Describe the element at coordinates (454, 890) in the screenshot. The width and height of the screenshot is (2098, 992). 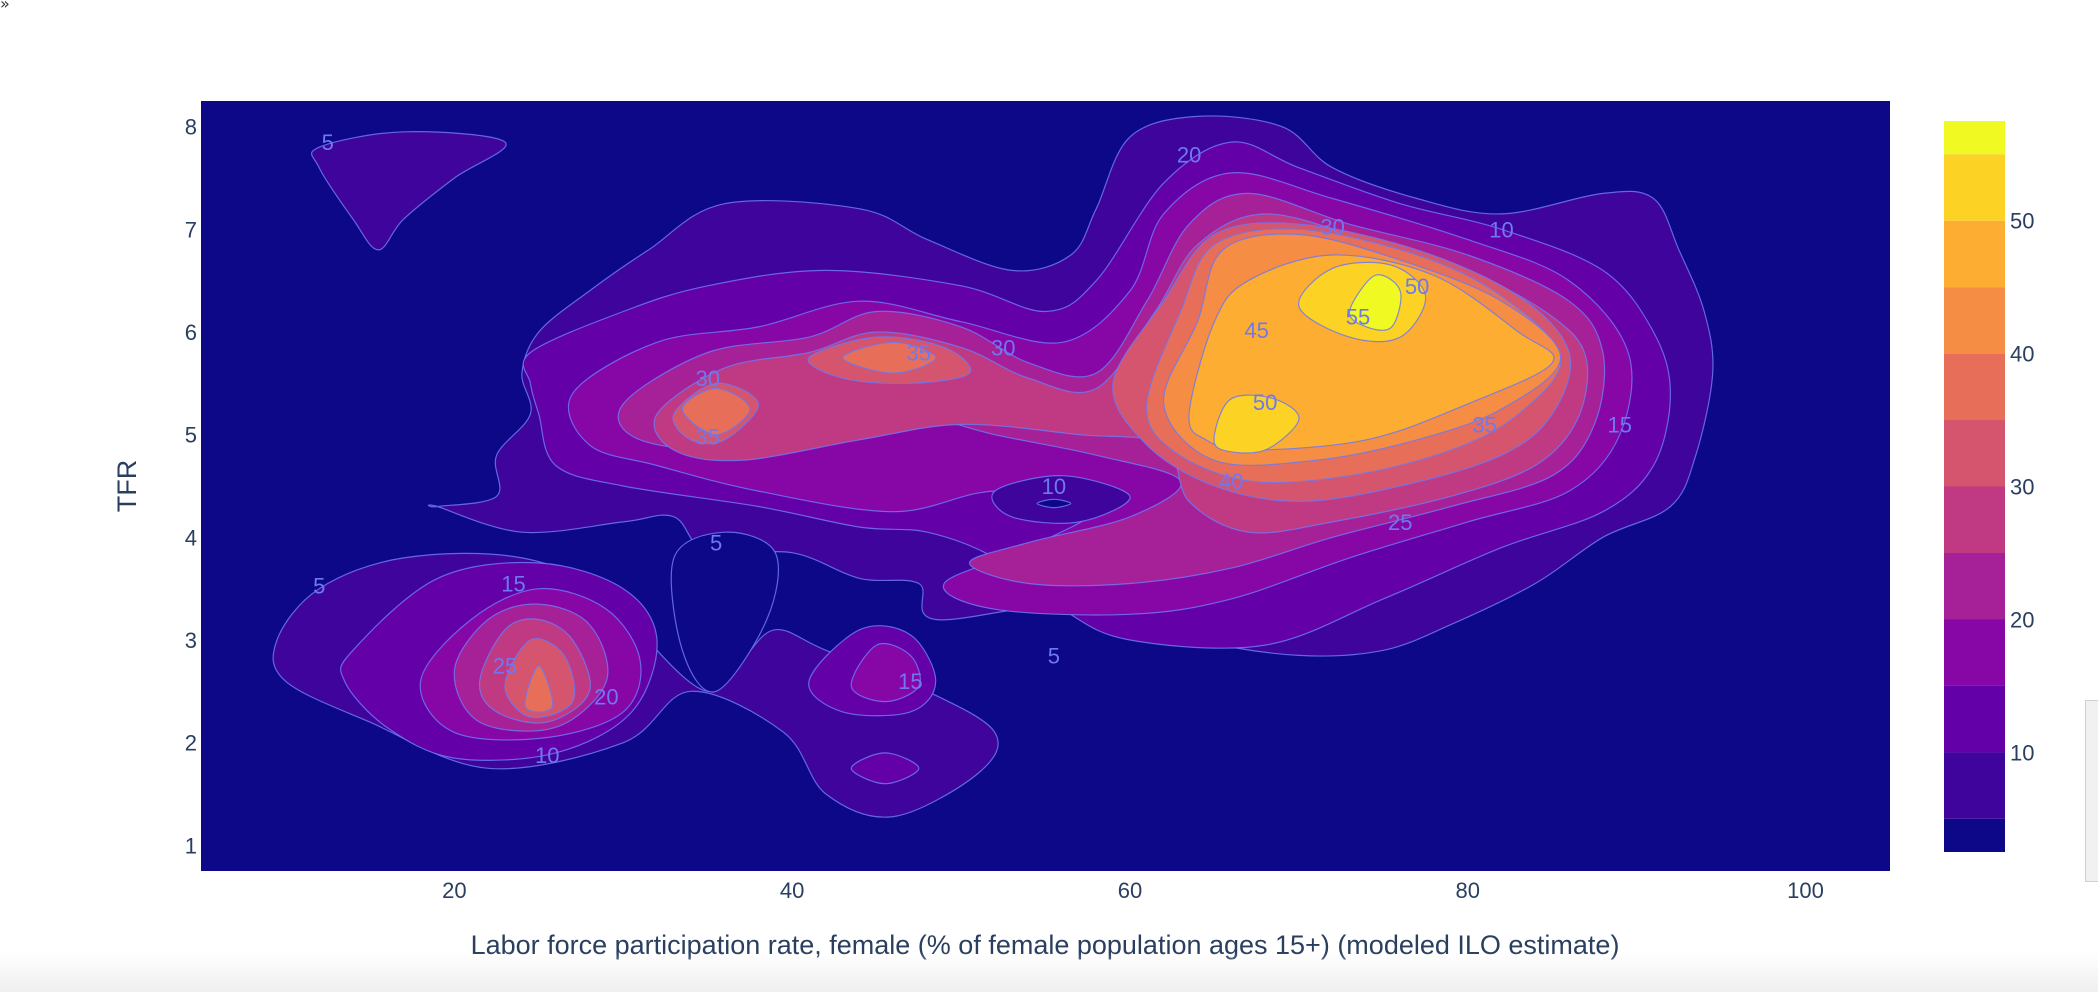
I see `x-tick-label: 20` at that location.